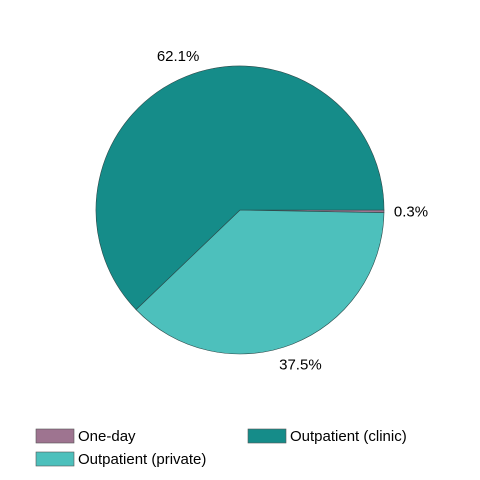  Describe the element at coordinates (142, 459) in the screenshot. I see `legend-label-outpatient-private: Outpatient (private)` at that location.